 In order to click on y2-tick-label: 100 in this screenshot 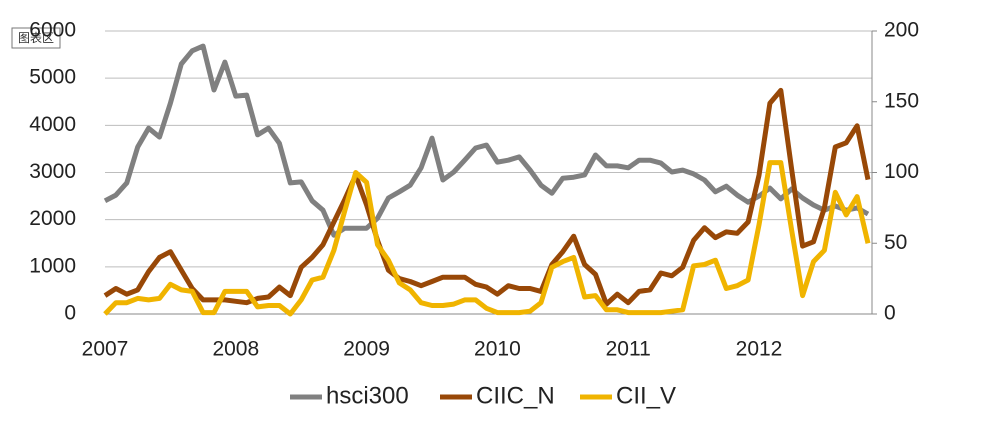, I will do `click(901, 171)`.